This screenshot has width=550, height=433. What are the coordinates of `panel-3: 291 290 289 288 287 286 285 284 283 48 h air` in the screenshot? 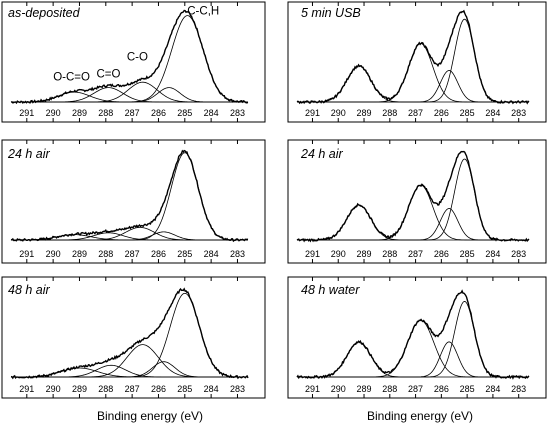 It's located at (133, 337).